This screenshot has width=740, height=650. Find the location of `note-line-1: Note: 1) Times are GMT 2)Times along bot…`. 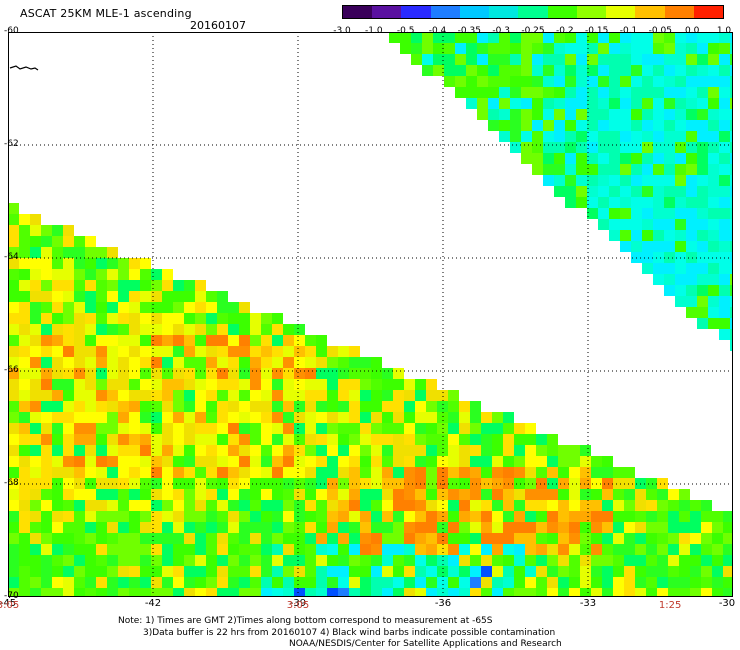

note-line-1: Note: 1) Times are GMT 2)Times along bot… is located at coordinates (305, 621).